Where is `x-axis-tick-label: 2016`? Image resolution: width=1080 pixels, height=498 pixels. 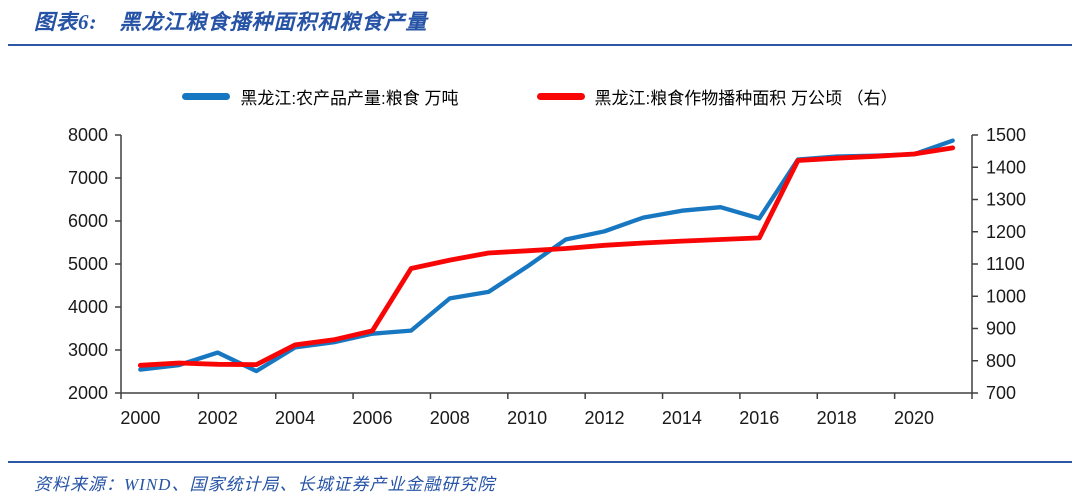
x-axis-tick-label: 2016 is located at coordinates (759, 418).